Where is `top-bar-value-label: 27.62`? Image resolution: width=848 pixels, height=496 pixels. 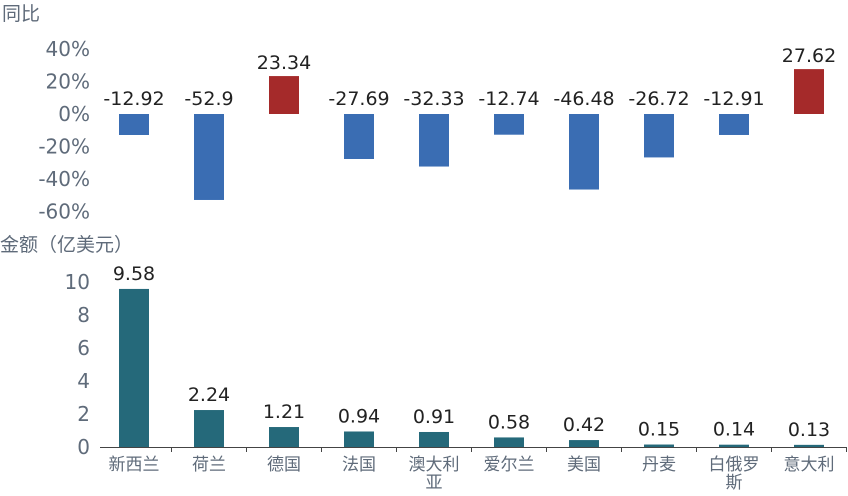 top-bar-value-label: 27.62 is located at coordinates (809, 56).